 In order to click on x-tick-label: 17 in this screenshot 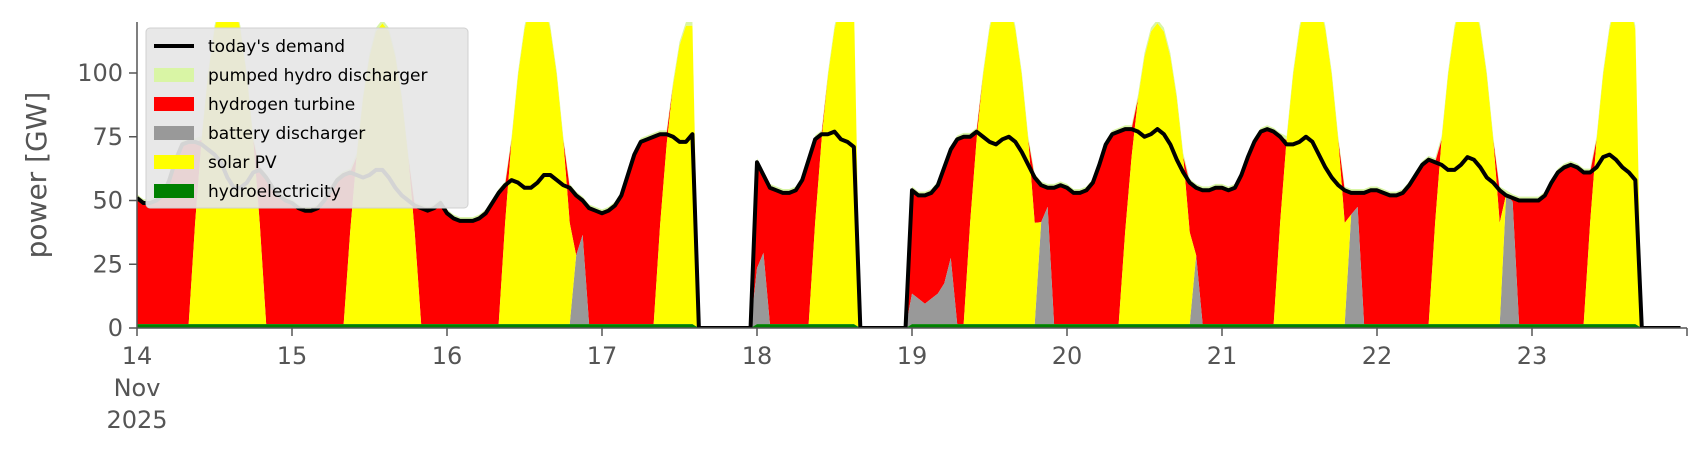, I will do `click(602, 356)`.